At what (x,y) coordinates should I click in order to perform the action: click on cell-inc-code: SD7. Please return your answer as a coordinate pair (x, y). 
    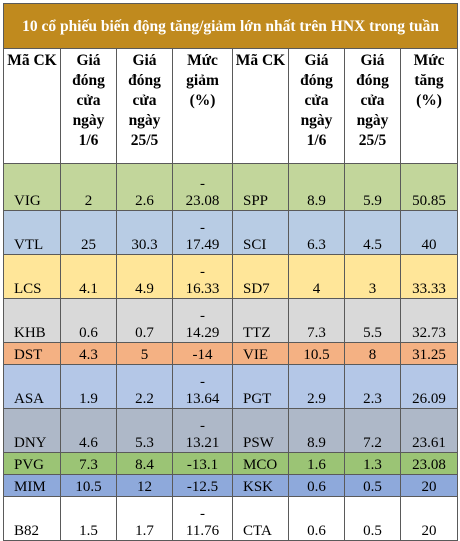
    Looking at the image, I should click on (260, 276).